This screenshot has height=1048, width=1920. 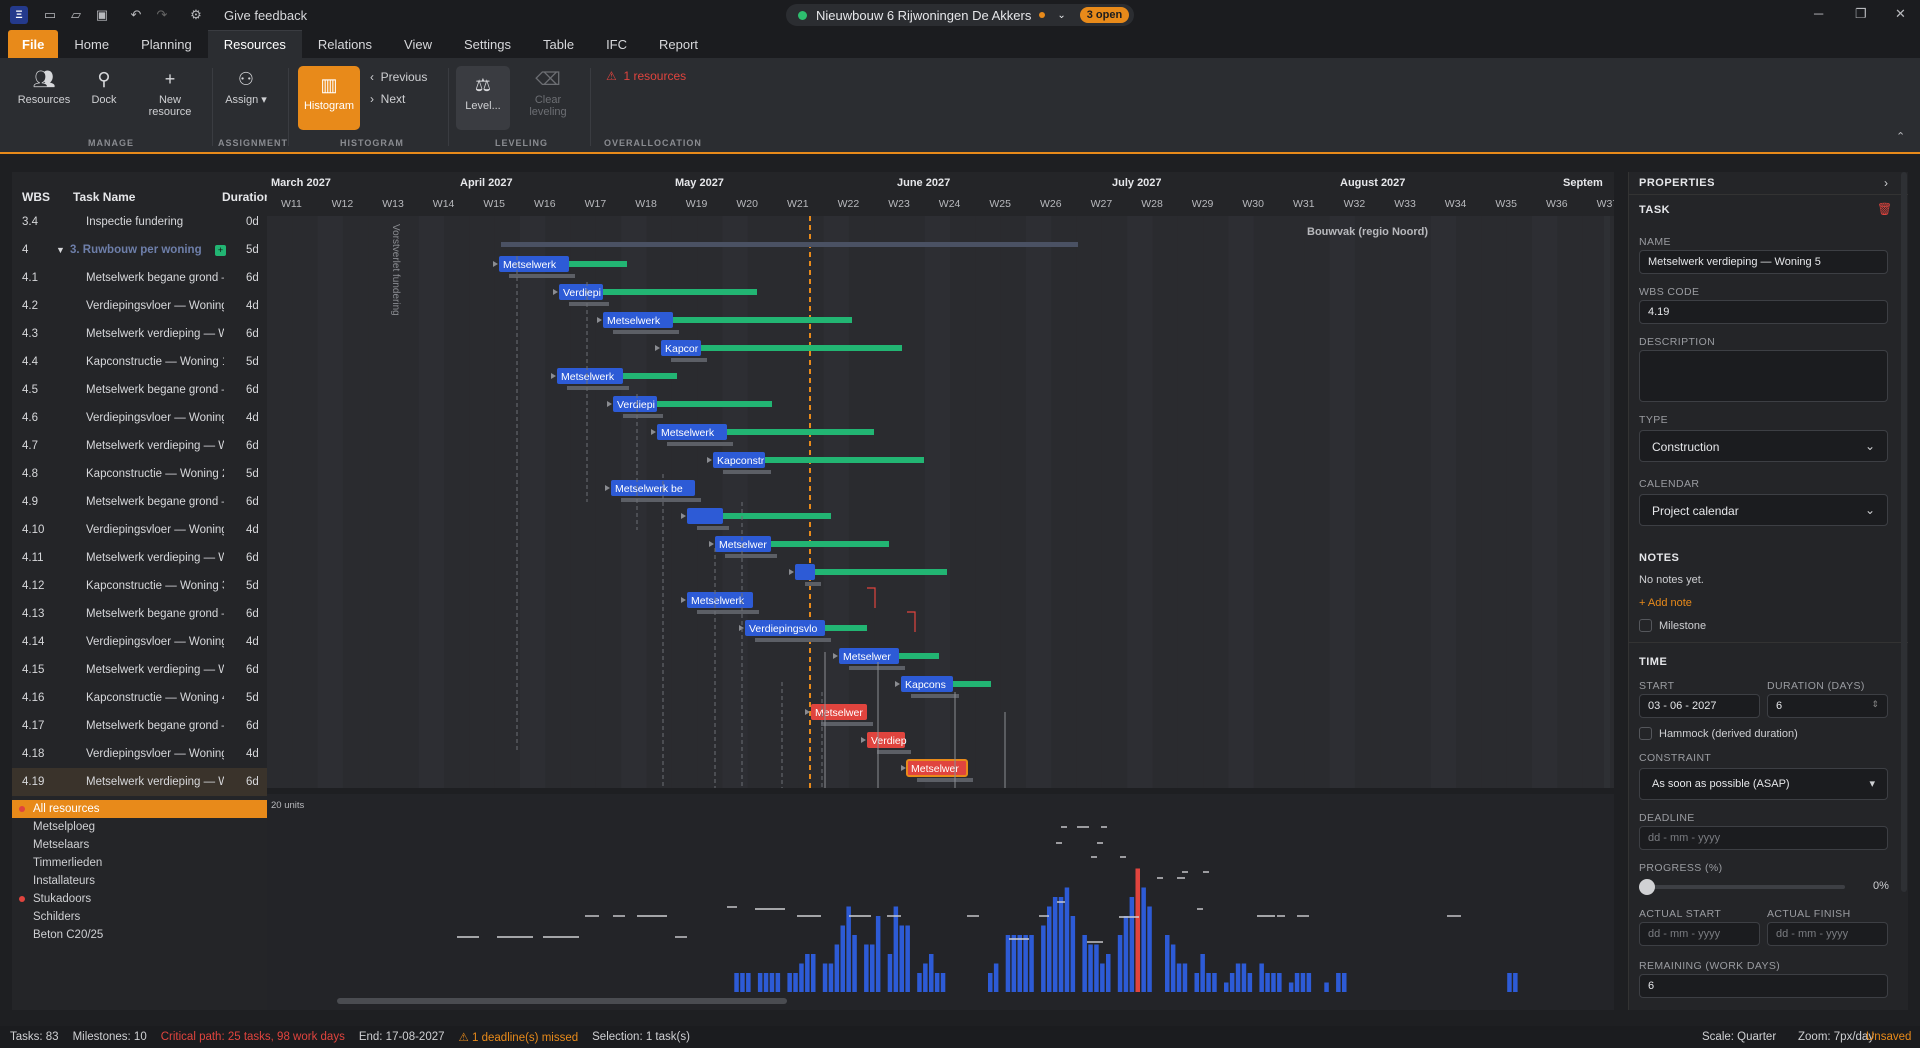 I want to click on resource-item: Schilders, so click(x=57, y=917).